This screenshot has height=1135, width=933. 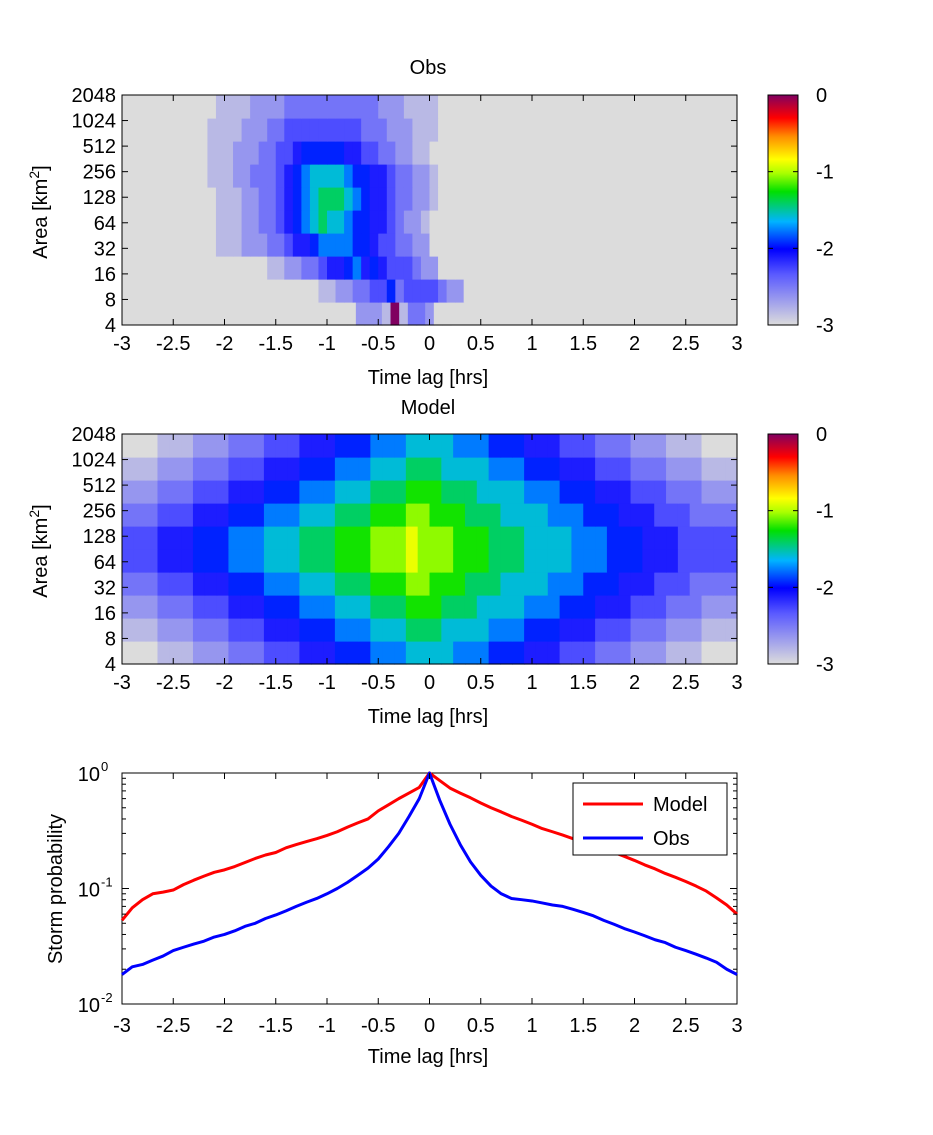 I want to click on x-tick-label: 1.5, so click(x=583, y=1026).